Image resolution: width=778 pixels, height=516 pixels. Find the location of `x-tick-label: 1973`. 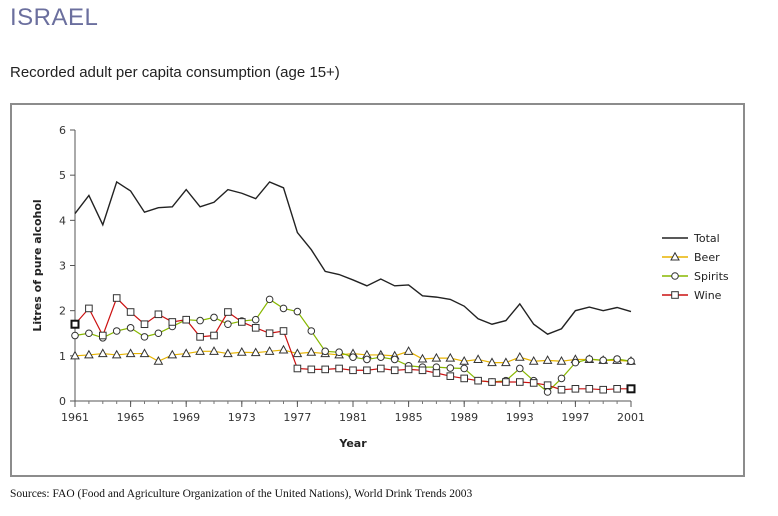

x-tick-label: 1973 is located at coordinates (242, 417).